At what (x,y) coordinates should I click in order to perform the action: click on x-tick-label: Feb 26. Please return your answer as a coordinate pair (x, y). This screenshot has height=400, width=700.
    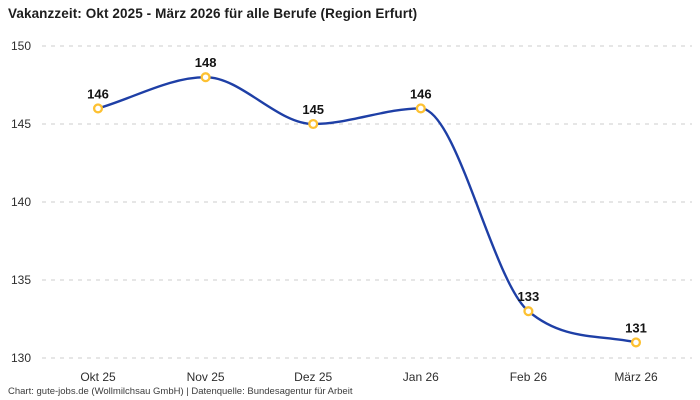
    Looking at the image, I should click on (529, 377).